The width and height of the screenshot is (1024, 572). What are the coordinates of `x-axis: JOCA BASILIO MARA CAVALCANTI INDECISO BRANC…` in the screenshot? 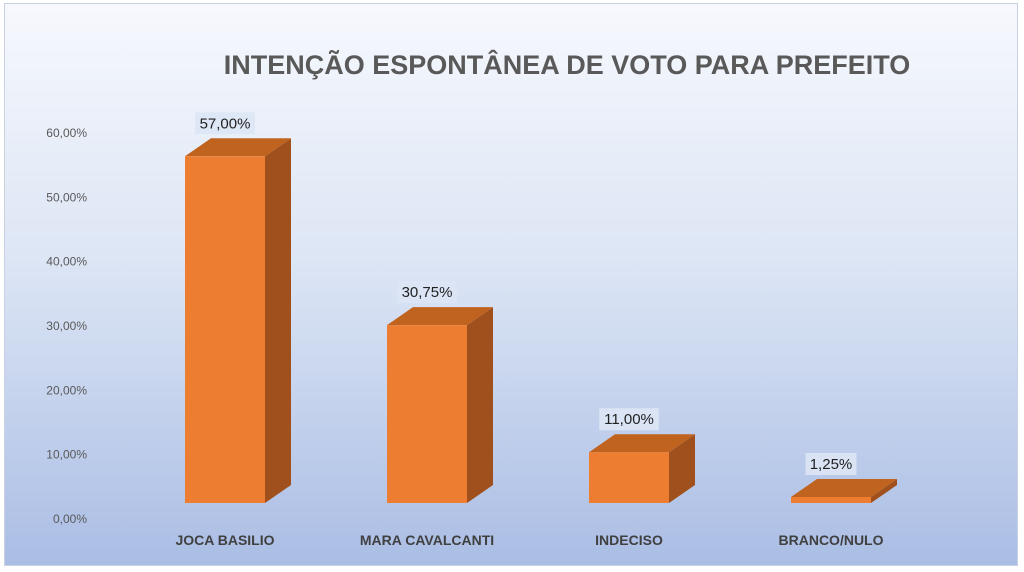 It's located at (529, 540).